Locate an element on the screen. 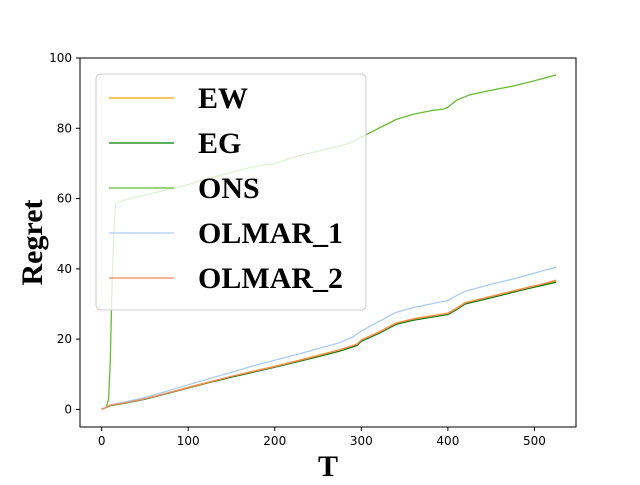 This screenshot has height=485, width=640. y-tick-label: 0 is located at coordinates (68, 409).